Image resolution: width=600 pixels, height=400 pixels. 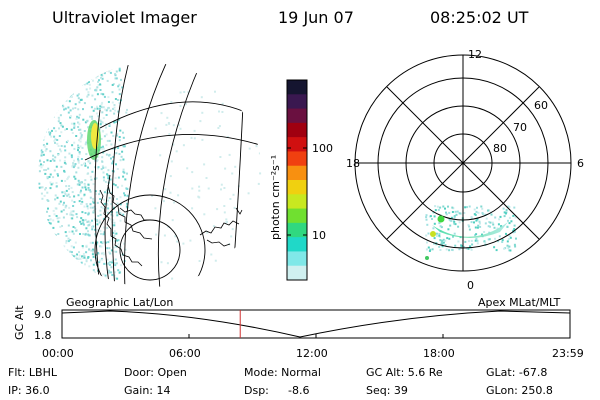 I want to click on colorbar-segment, so click(x=297, y=144).